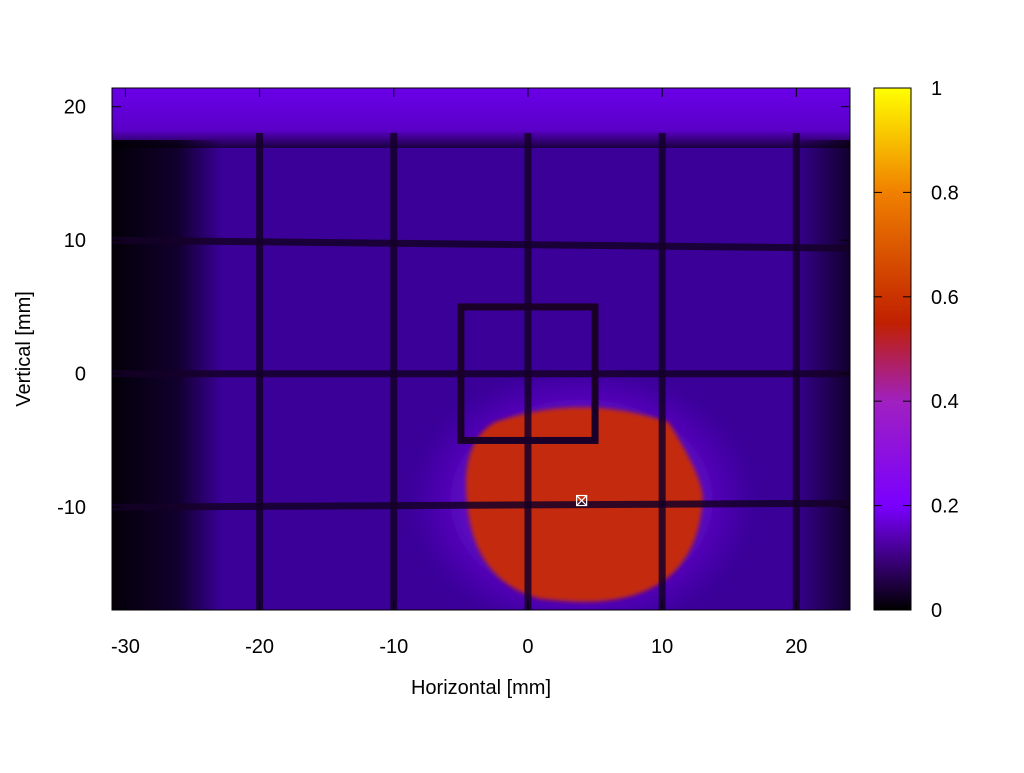 This screenshot has width=1024, height=773. What do you see at coordinates (936, 89) in the screenshot?
I see `colorbar-tick-label: 1` at bounding box center [936, 89].